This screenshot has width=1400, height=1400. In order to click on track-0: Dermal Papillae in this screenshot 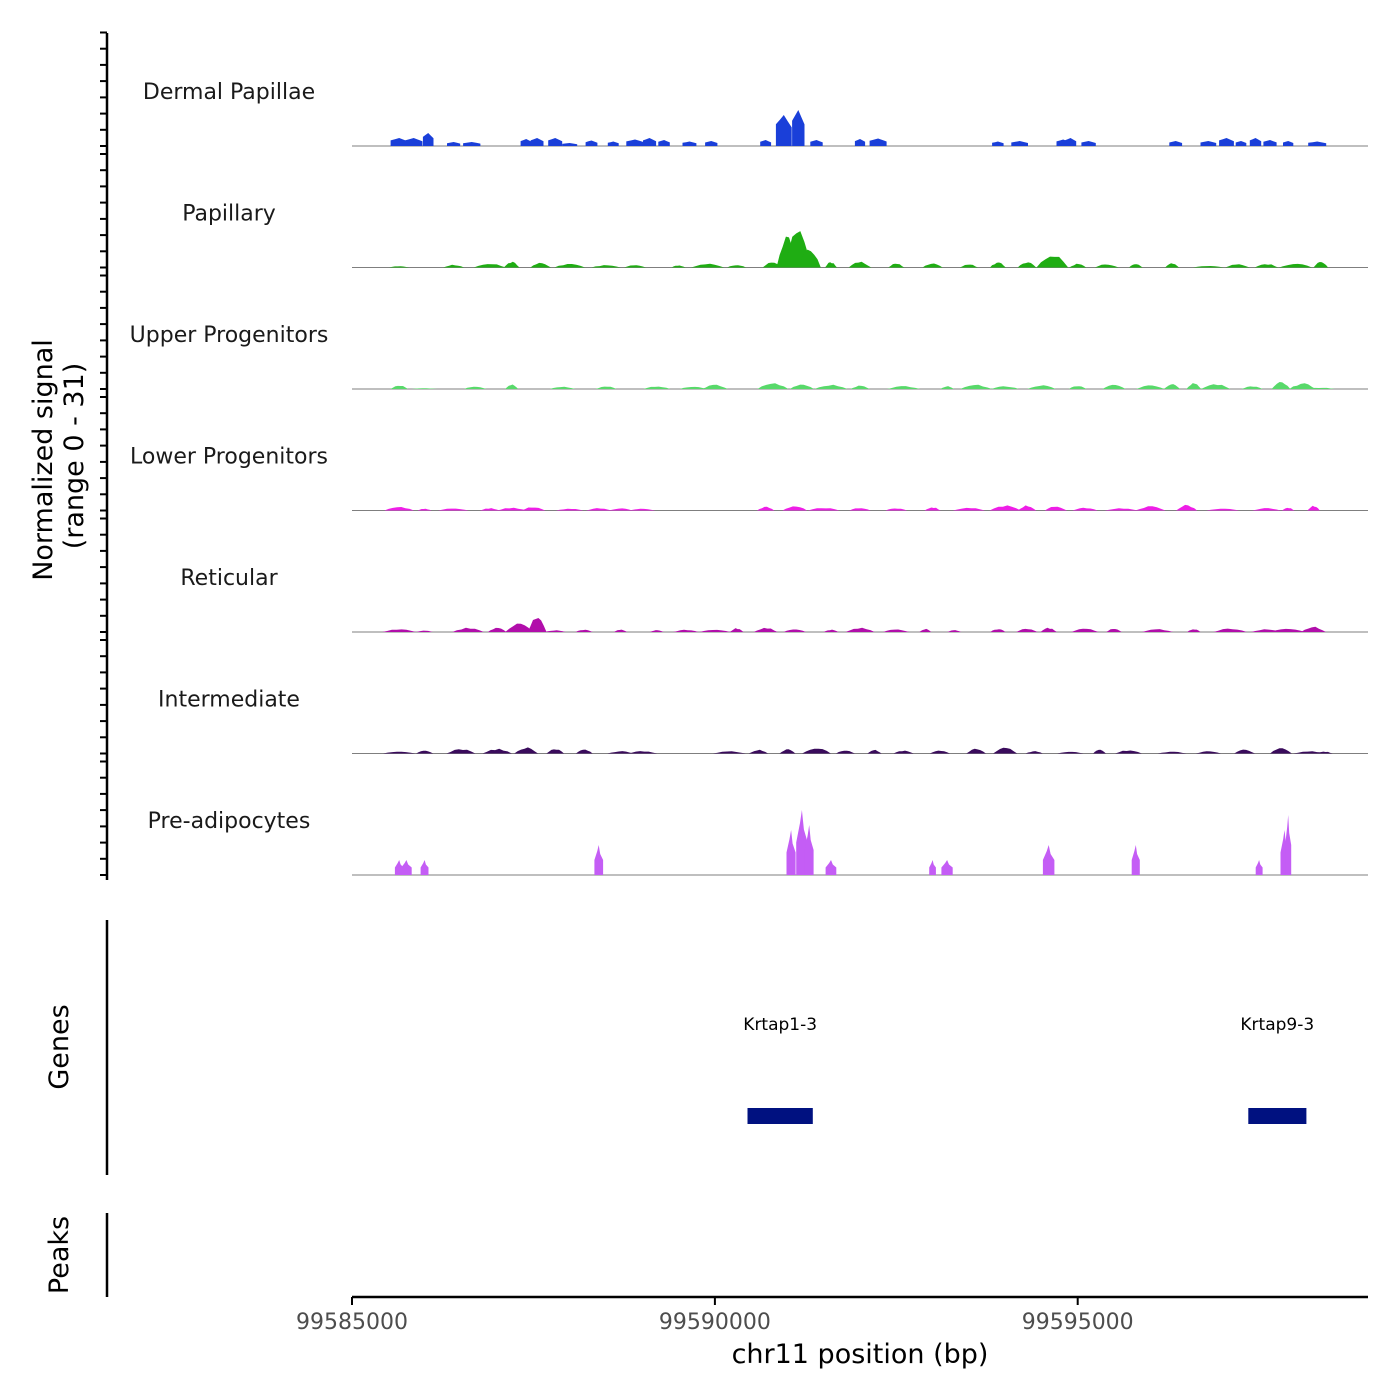, I will do `click(755, 113)`.